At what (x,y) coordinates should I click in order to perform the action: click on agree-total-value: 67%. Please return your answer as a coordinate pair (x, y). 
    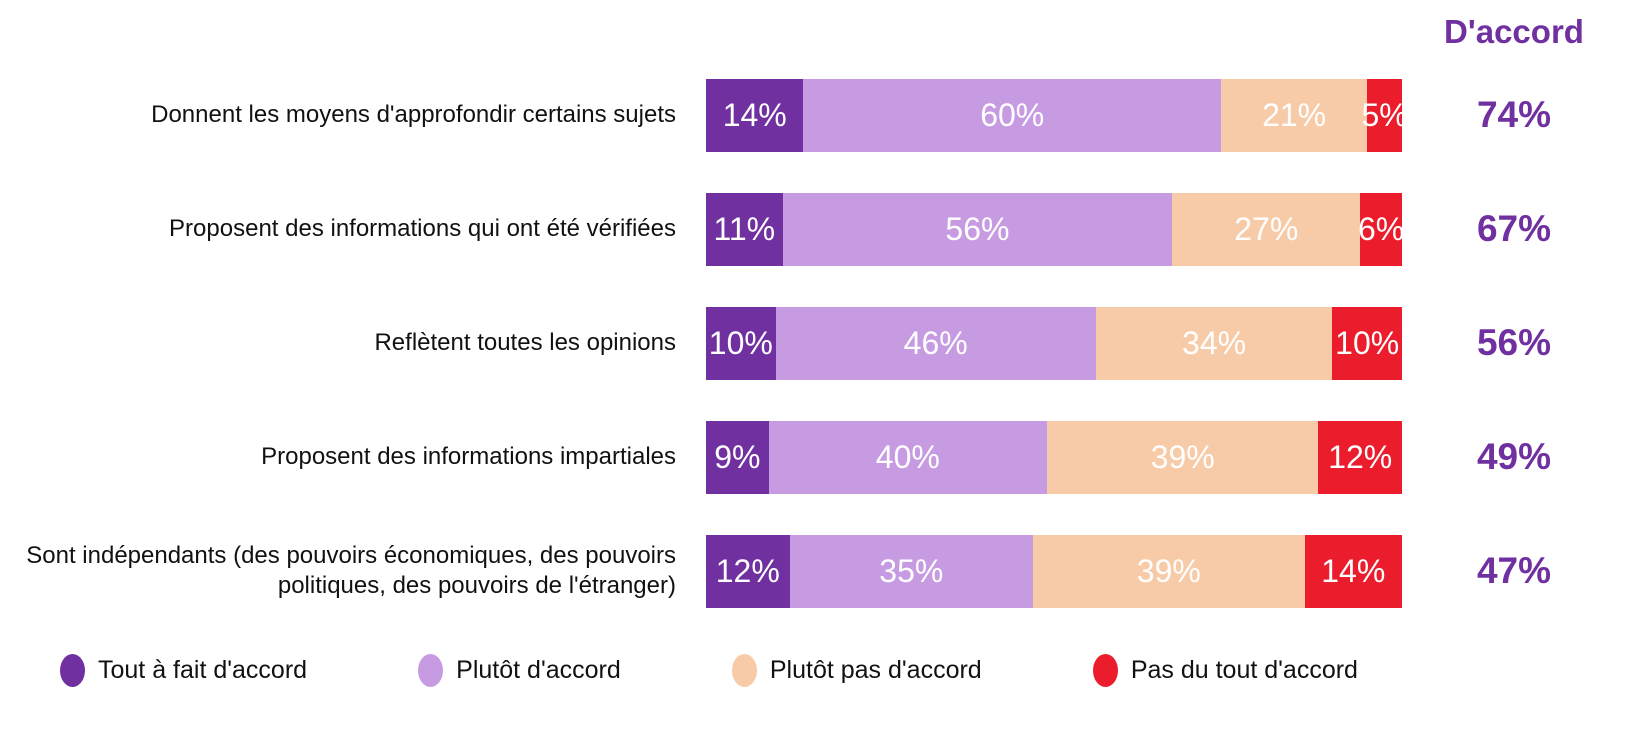
    Looking at the image, I should click on (1514, 228).